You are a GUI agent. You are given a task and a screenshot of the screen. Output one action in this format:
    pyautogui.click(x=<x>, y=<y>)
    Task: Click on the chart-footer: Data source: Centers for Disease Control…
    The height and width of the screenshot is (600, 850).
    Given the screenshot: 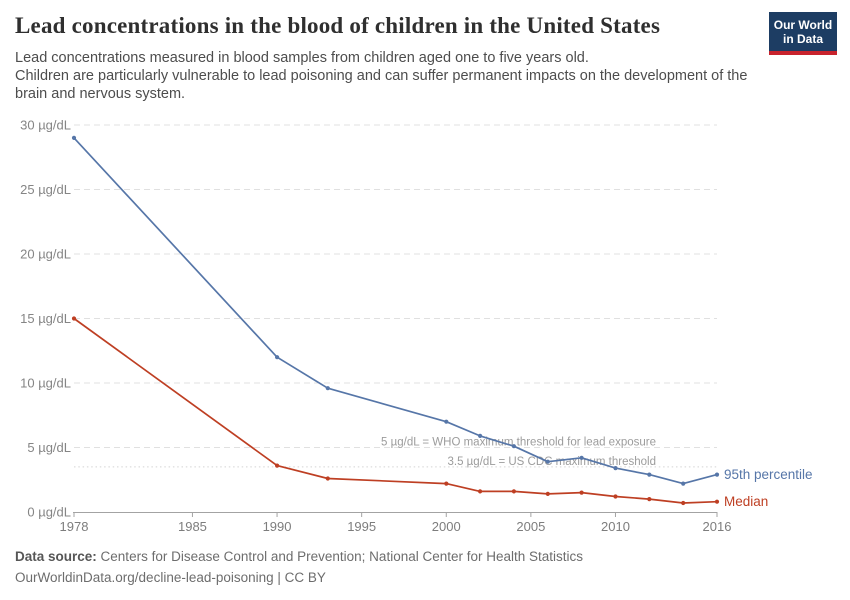 What is the action you would take?
    pyautogui.click(x=415, y=567)
    